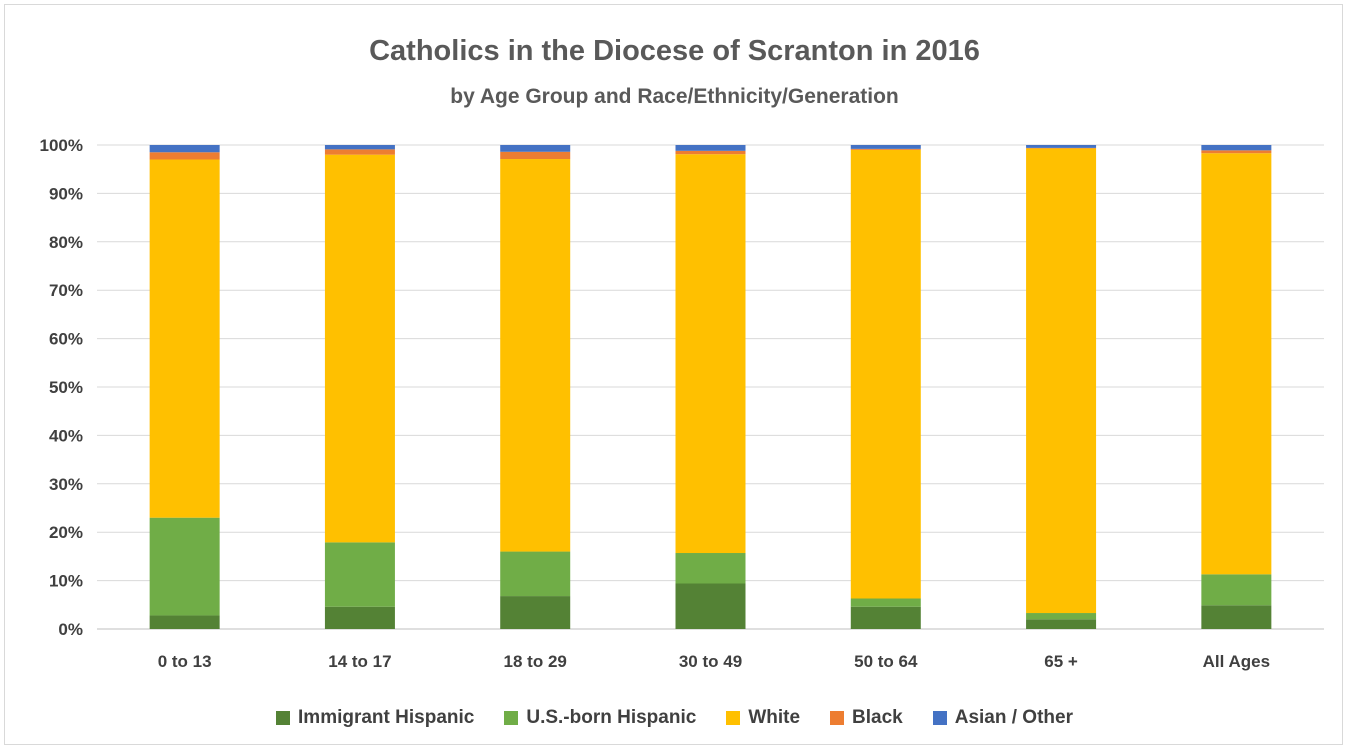 The width and height of the screenshot is (1349, 751). What do you see at coordinates (1061, 661) in the screenshot?
I see `x-tick-label: 65 +` at bounding box center [1061, 661].